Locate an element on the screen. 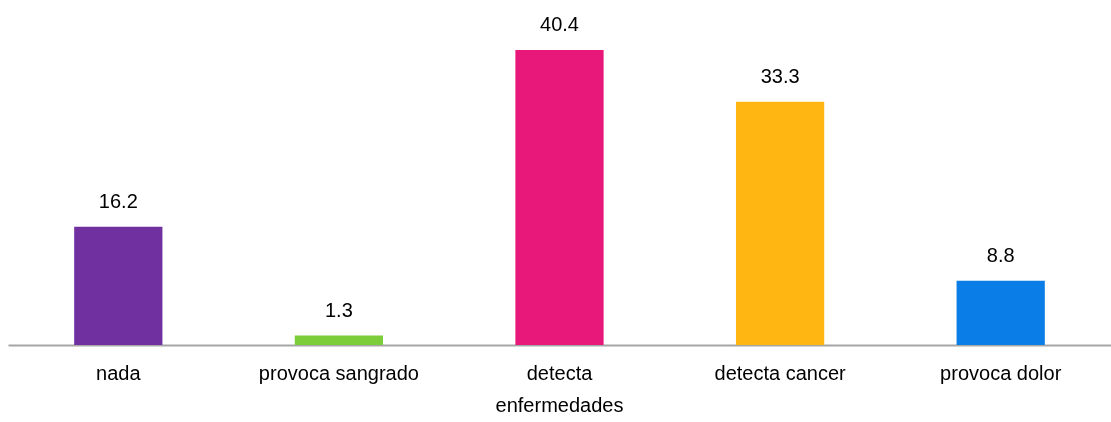  x-tick-label: detecta enfermedades is located at coordinates (559, 388).